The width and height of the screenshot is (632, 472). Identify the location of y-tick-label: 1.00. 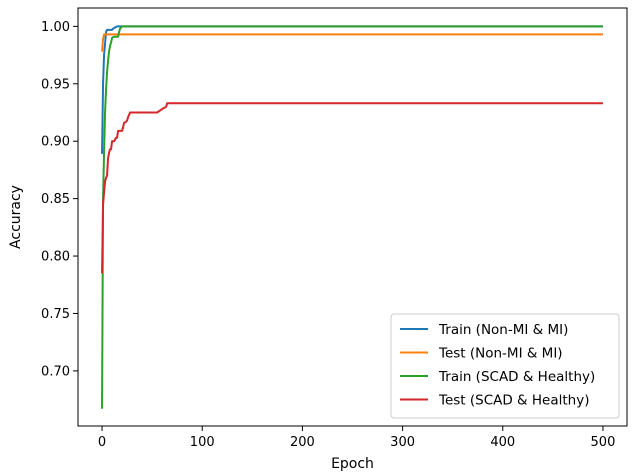
(55, 27).